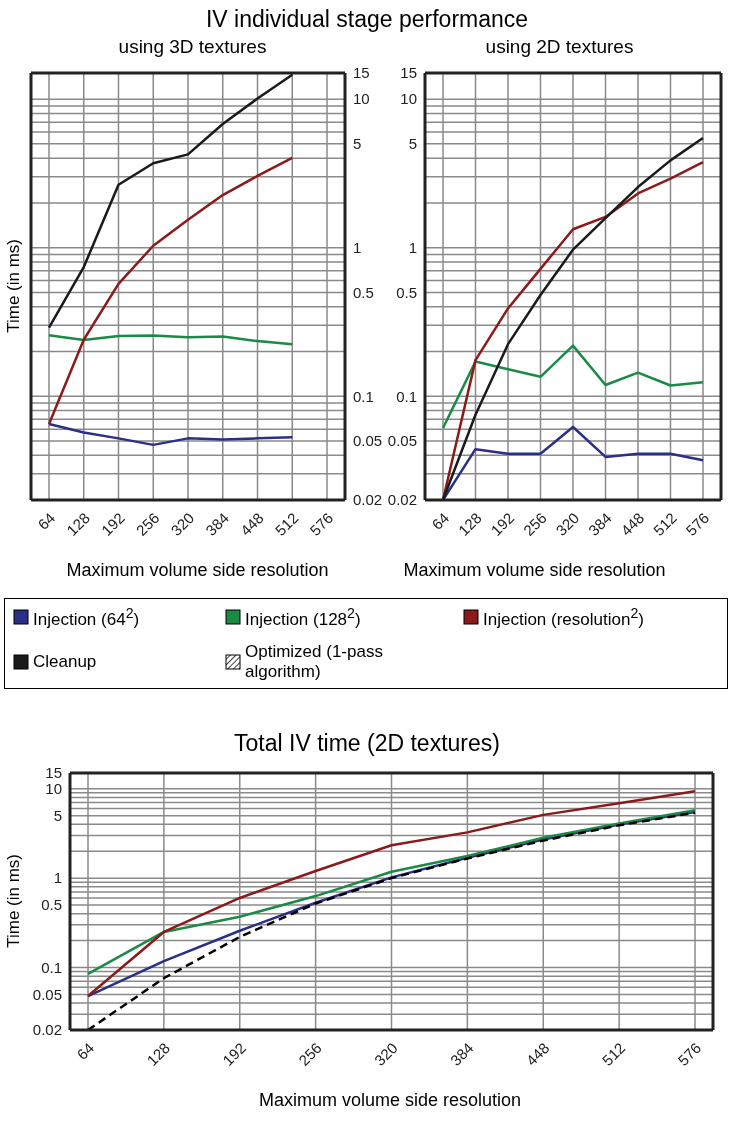  I want to click on text: Optimized (1-pass algorithm), so click(314, 661).